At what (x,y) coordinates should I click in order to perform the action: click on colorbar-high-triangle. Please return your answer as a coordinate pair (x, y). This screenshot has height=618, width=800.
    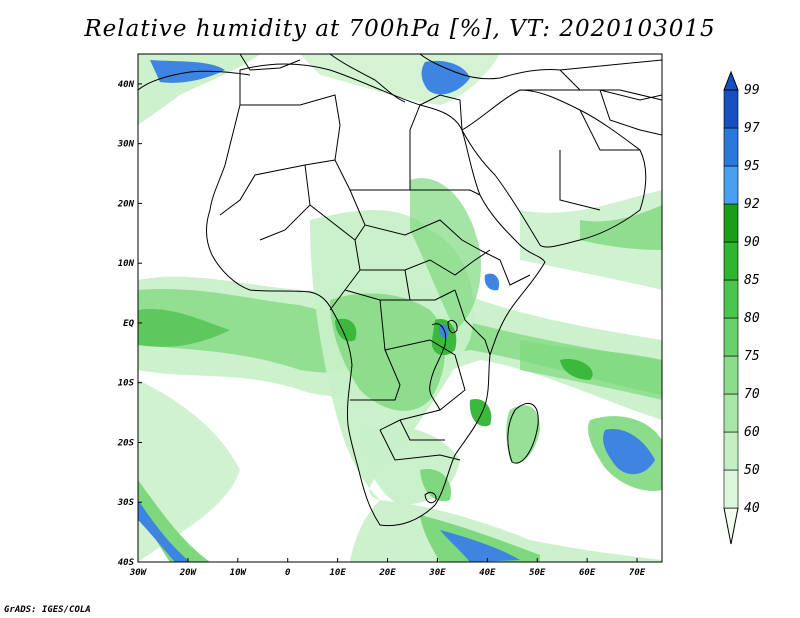
    Looking at the image, I should click on (731, 80).